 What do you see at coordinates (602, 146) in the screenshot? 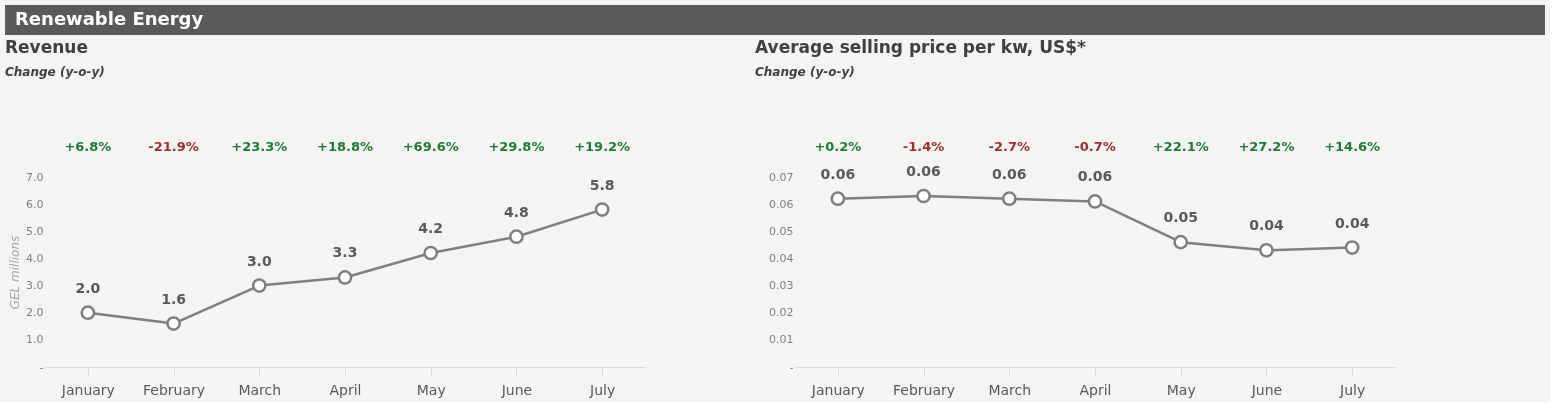
I see `text: +19.2%` at bounding box center [602, 146].